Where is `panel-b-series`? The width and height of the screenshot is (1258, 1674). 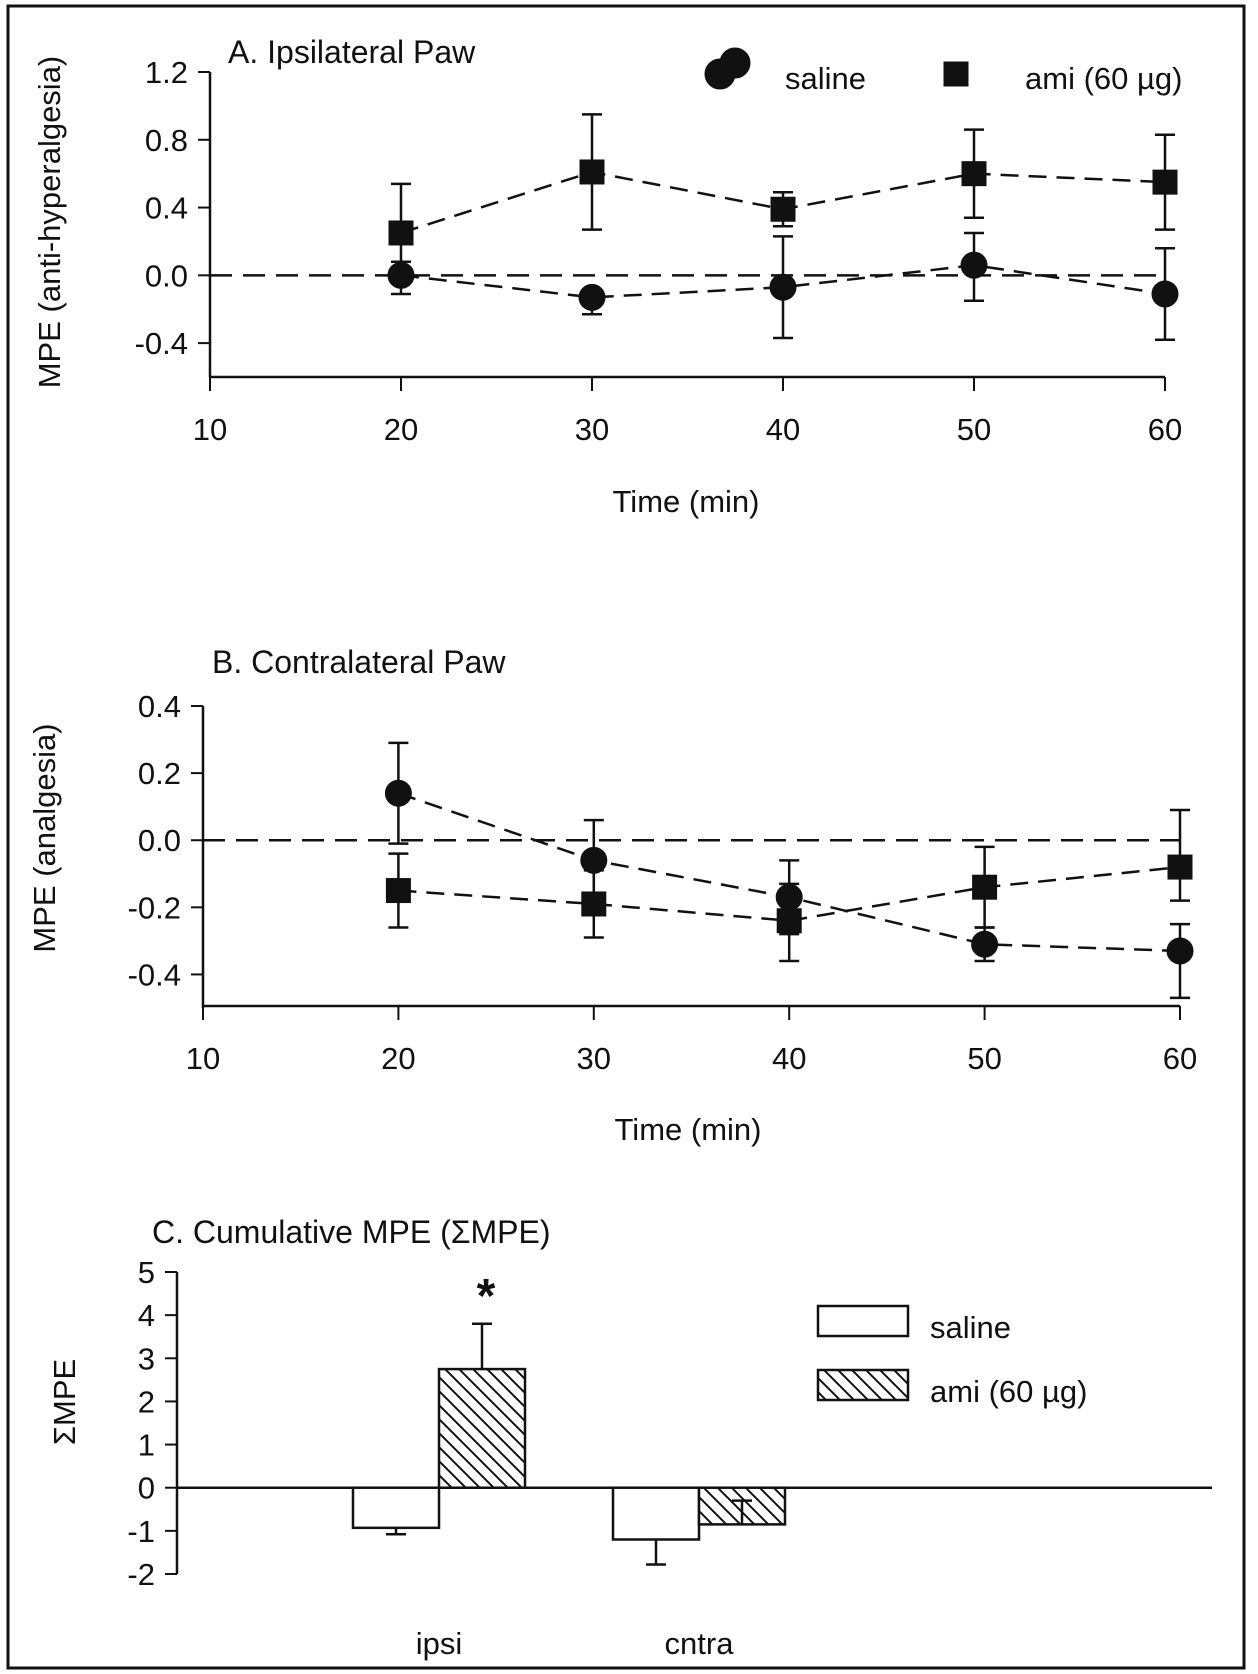 panel-b-series is located at coordinates (698, 870).